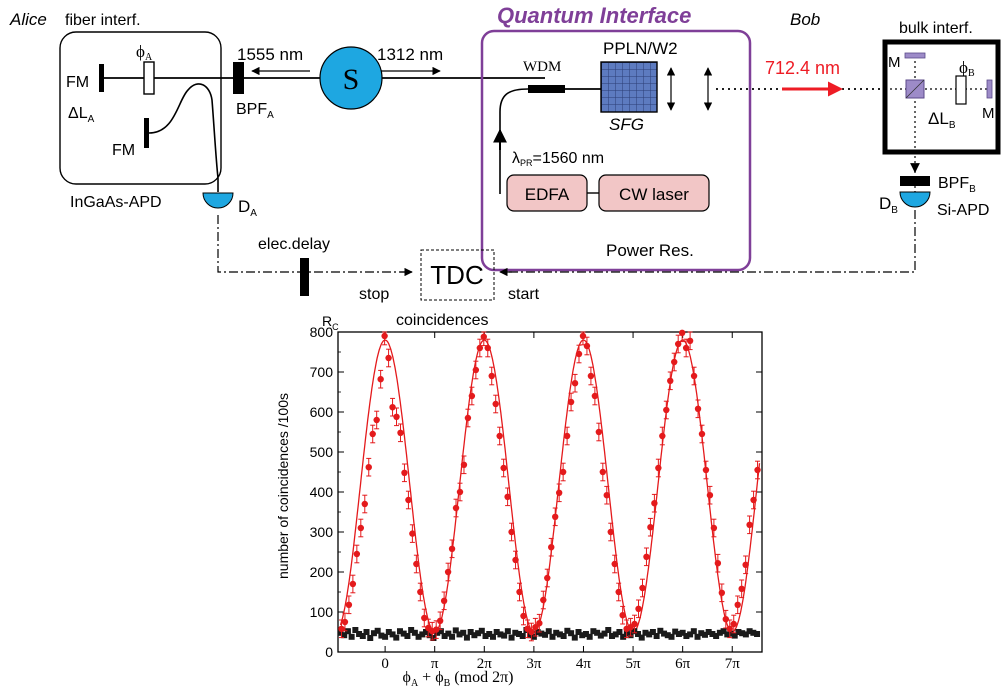 The width and height of the screenshot is (1008, 694). I want to click on delay-label: elec.delay, so click(294, 244).